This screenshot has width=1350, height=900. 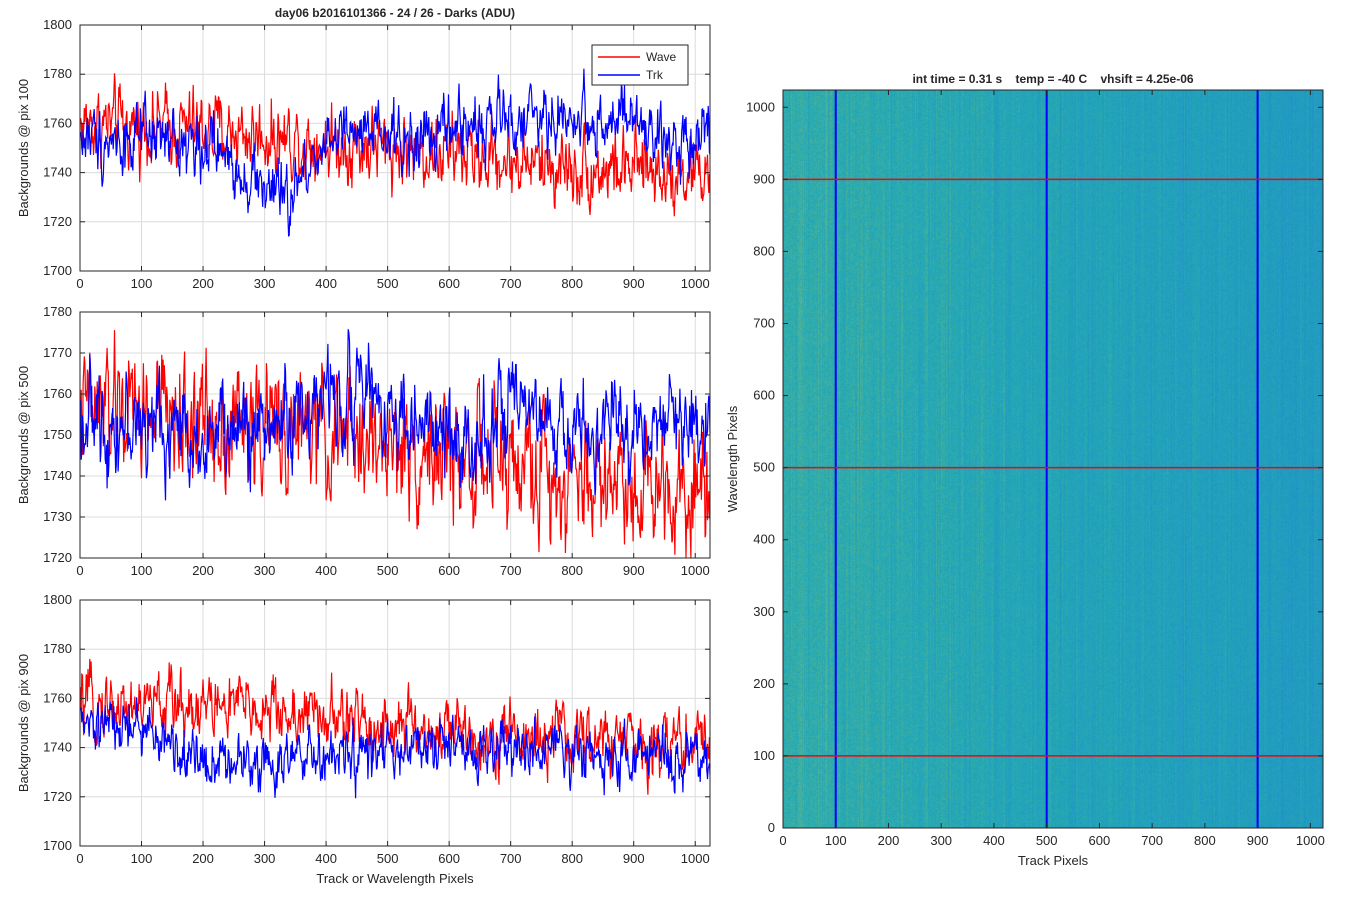 I want to click on x-axis-label: Track Pixels, so click(x=1053, y=860).